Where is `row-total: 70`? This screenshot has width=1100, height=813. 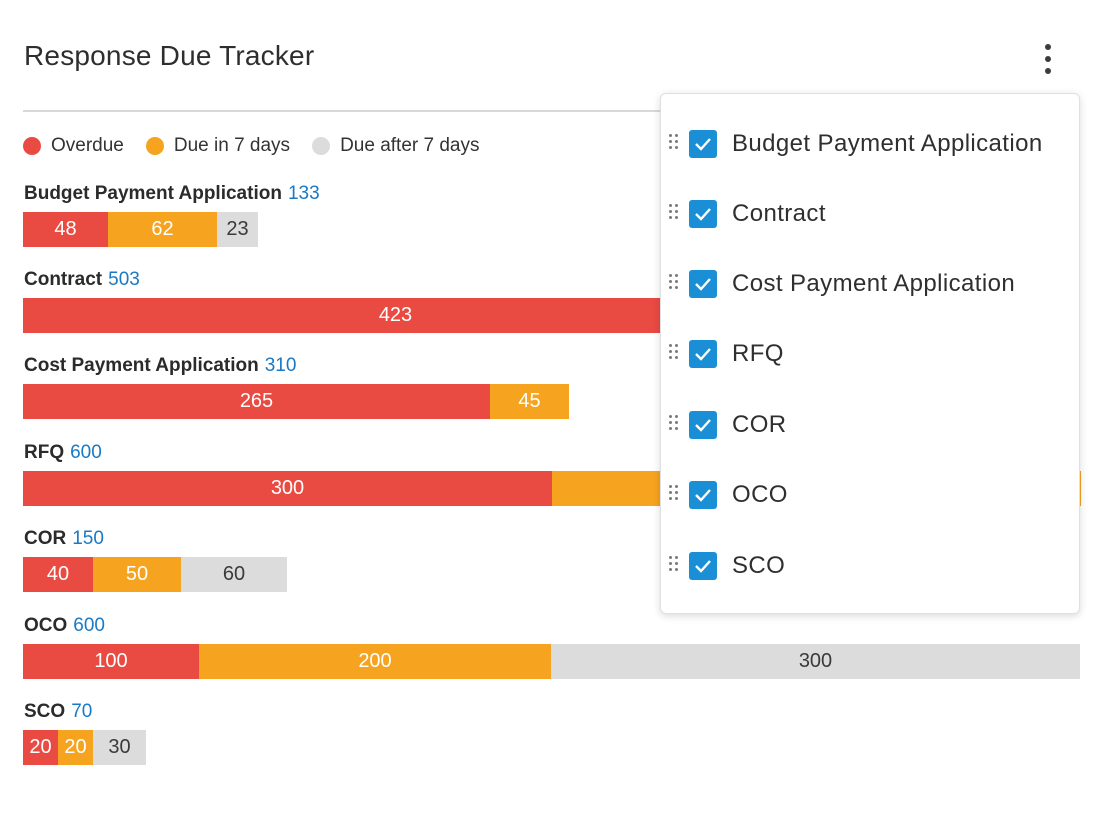 row-total: 70 is located at coordinates (82, 711).